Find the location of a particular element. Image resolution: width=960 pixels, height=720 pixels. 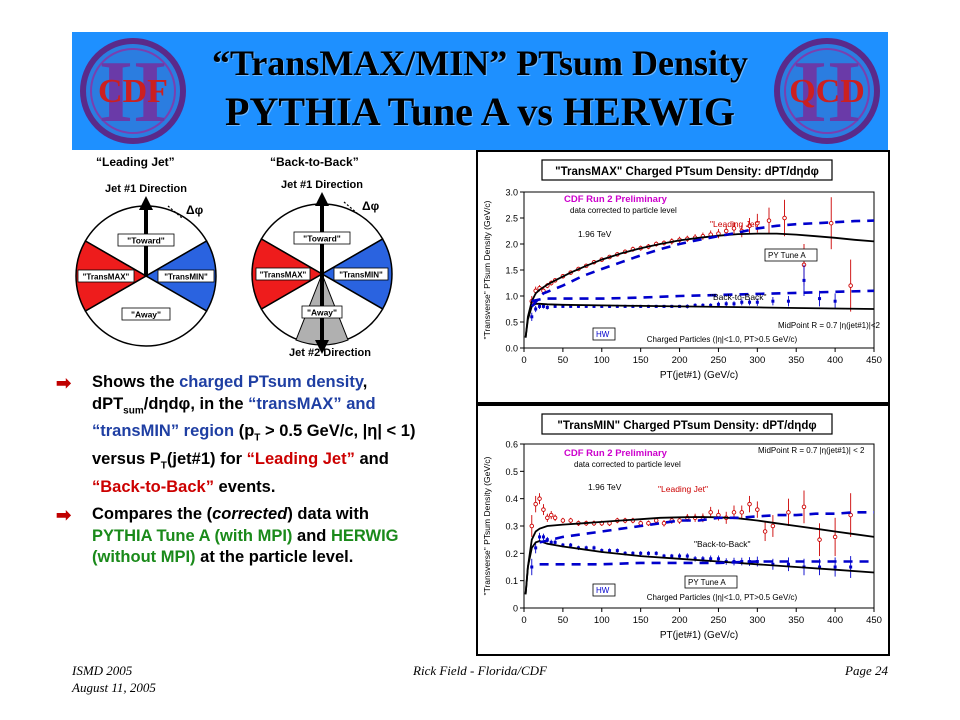

pytune-label: PY Tune A is located at coordinates (707, 582).